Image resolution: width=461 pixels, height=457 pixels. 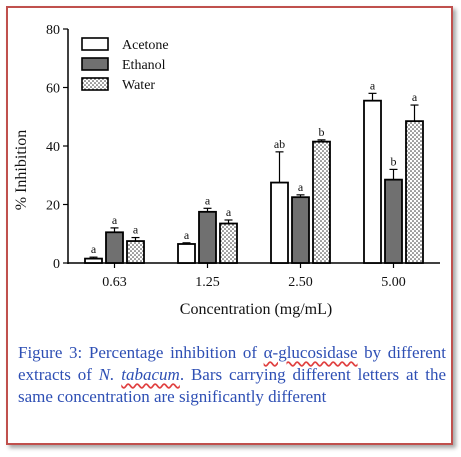 What do you see at coordinates (232, 363) in the screenshot?
I see `caption-text-2: by different extracts of` at bounding box center [232, 363].